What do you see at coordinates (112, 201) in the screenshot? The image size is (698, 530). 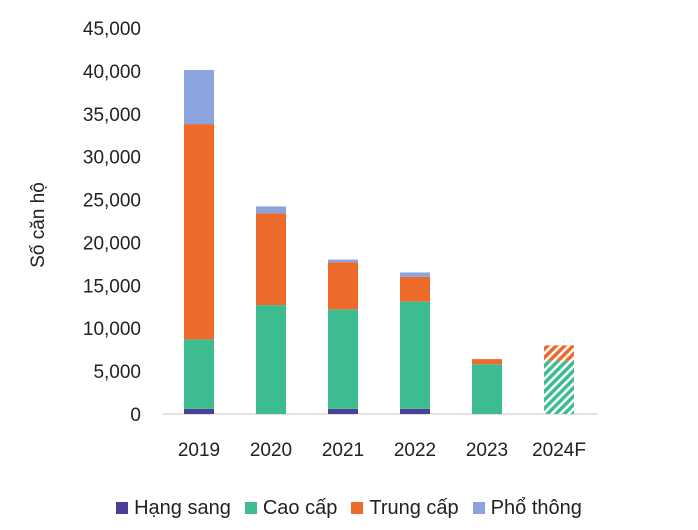 I see `y-tick-label: 25,000` at bounding box center [112, 201].